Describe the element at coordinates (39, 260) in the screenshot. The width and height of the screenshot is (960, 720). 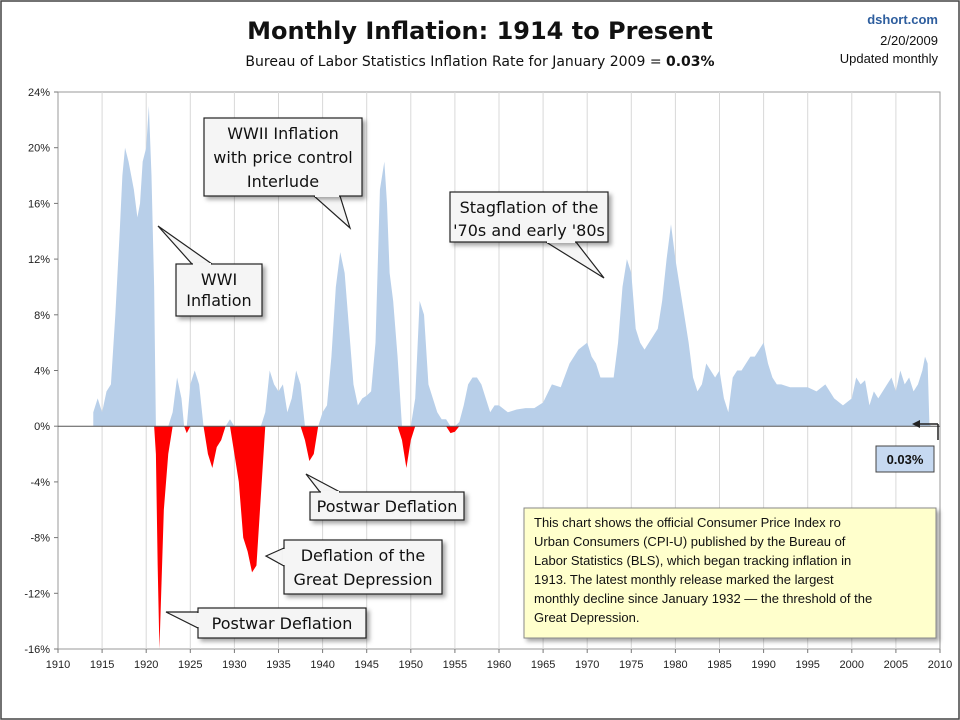
I see `y-tick-label: 12%` at that location.